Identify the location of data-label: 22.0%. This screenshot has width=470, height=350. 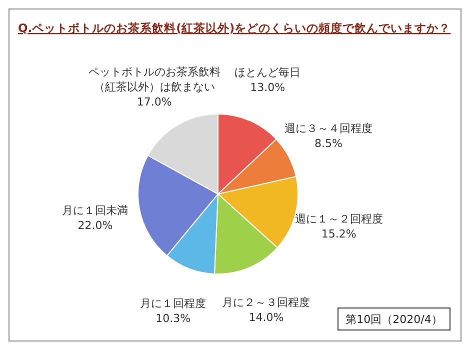
(95, 225).